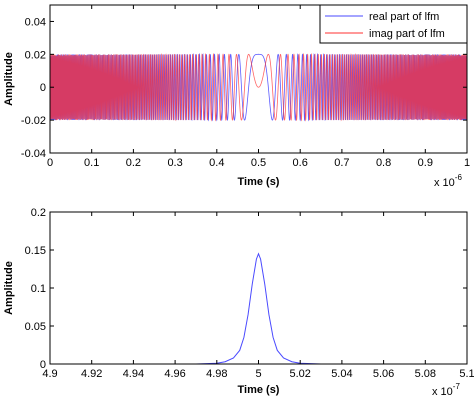  What do you see at coordinates (91, 374) in the screenshot?
I see `x-tick-label: 4.92` at bounding box center [91, 374].